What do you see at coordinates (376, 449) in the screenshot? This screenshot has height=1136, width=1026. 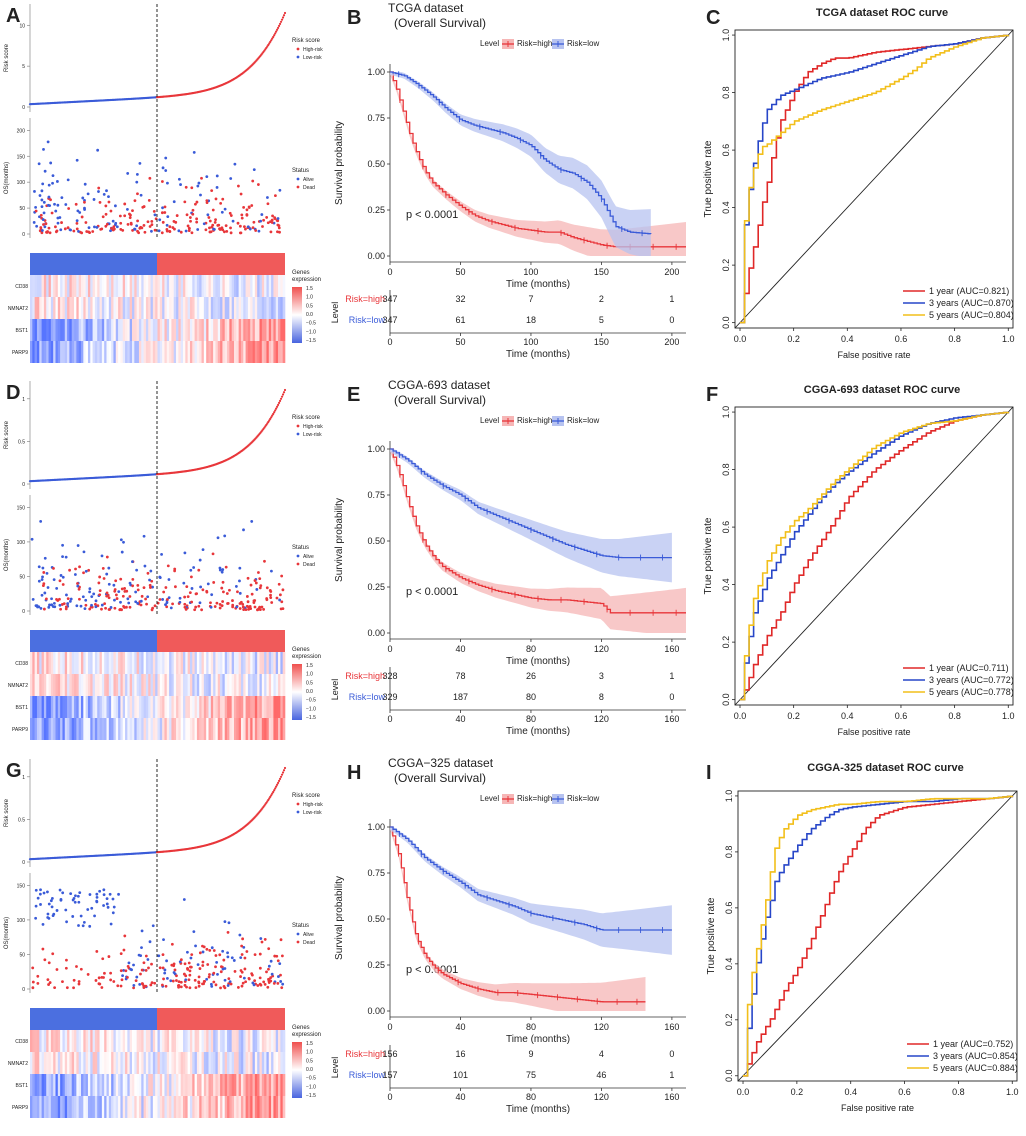 I see `km-y-tick-label: 1.00` at bounding box center [376, 449].